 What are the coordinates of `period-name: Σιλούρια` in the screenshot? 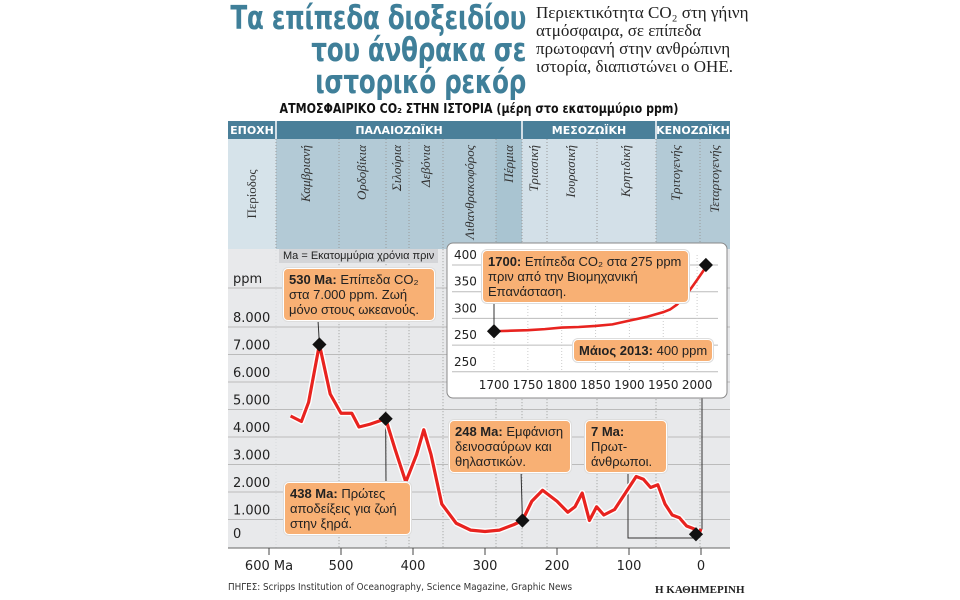 It's located at (396, 168).